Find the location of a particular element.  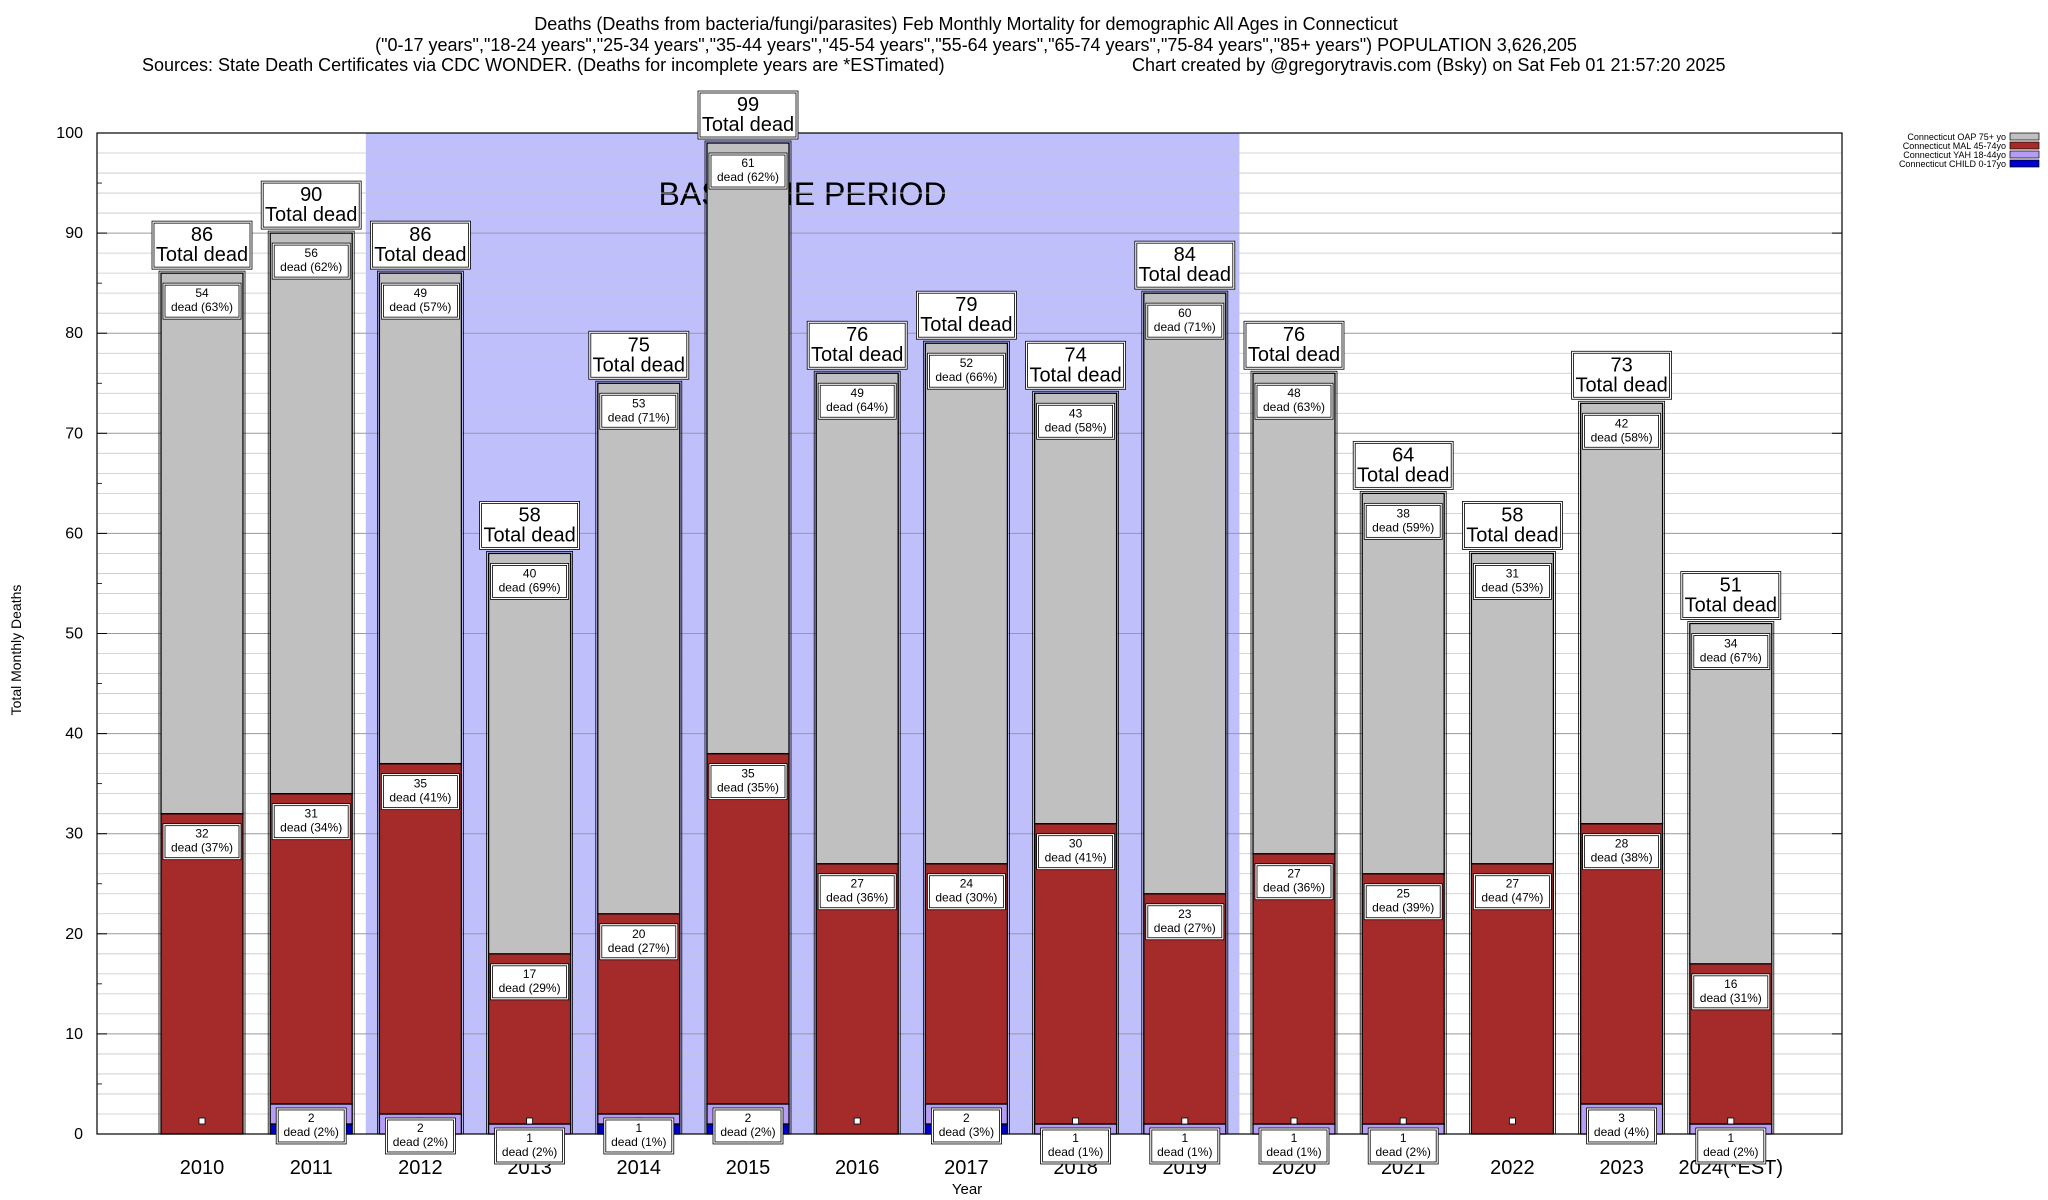

data-label-line: 52 is located at coordinates (967, 363).